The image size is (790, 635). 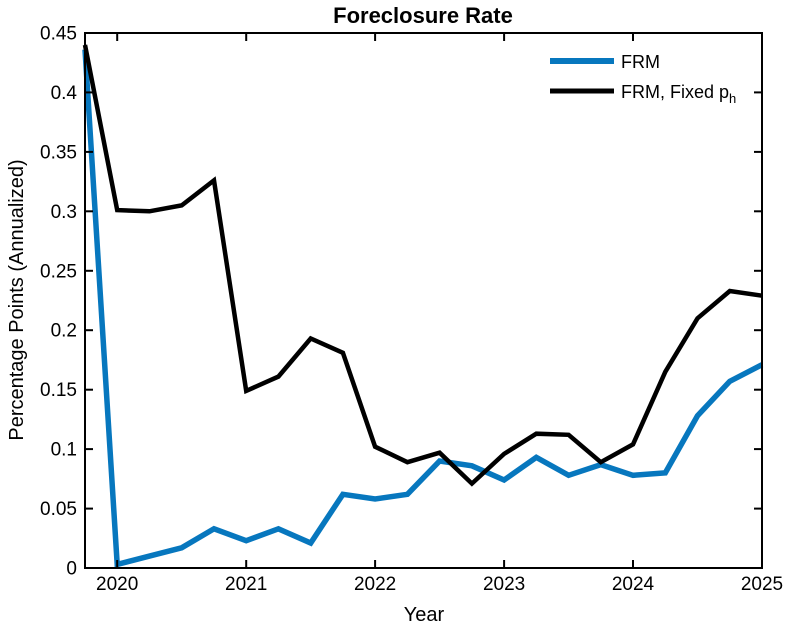 I want to click on legend: FRM FRM, Fixed ph, so click(x=643, y=79).